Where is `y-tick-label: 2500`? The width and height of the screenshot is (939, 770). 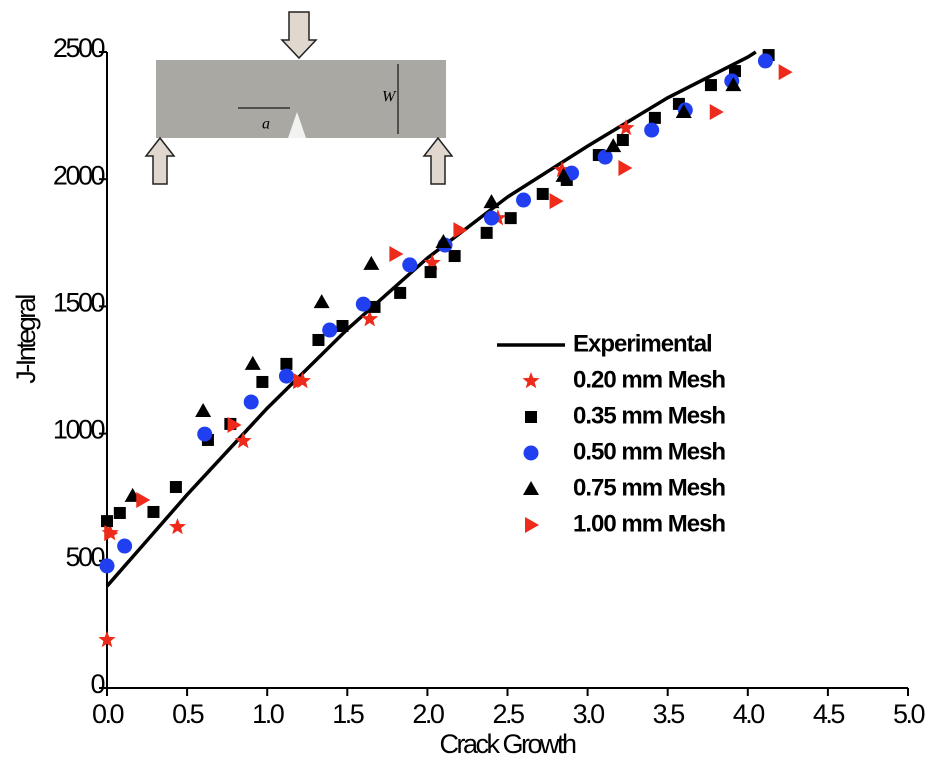 y-tick-label: 2500 is located at coordinates (79, 48).